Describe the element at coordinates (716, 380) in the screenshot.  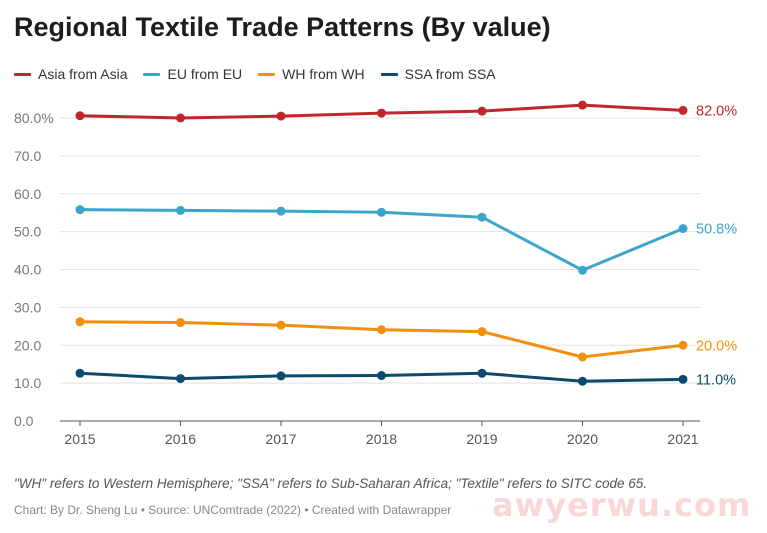
I see `end-value-label: 11.0%` at that location.